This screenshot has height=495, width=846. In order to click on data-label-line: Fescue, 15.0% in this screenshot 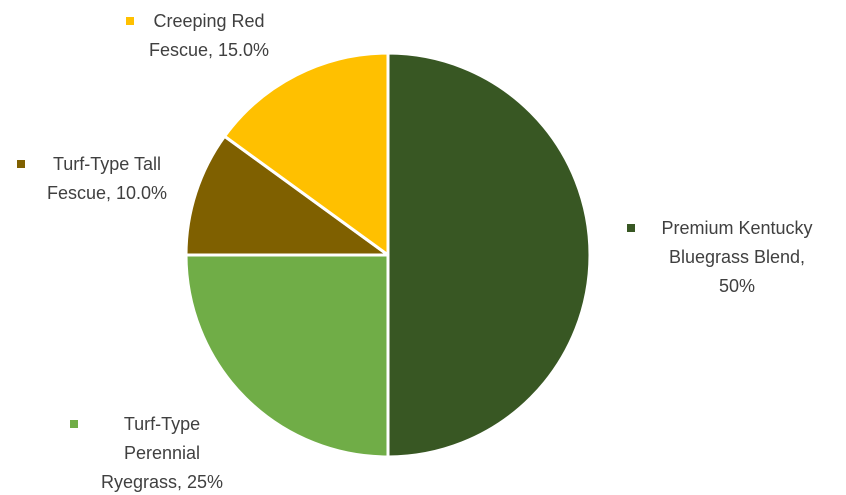, I will do `click(209, 50)`.